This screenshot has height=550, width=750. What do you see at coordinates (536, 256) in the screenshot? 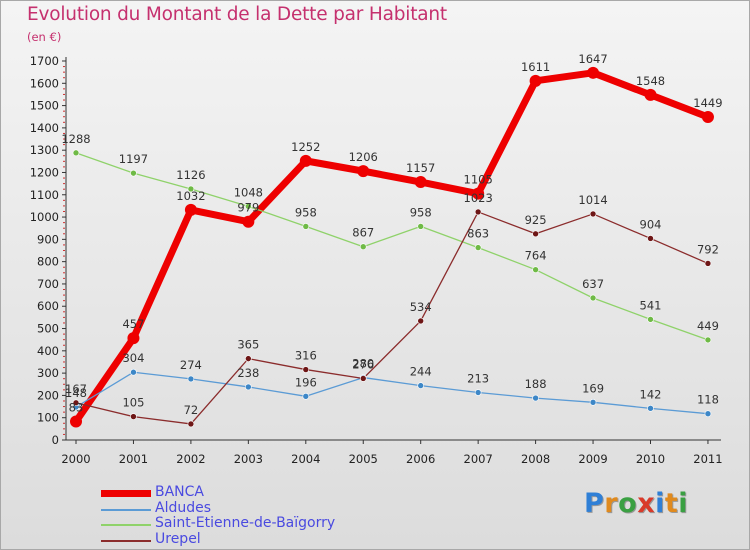
I see `data-label: 764` at bounding box center [536, 256].